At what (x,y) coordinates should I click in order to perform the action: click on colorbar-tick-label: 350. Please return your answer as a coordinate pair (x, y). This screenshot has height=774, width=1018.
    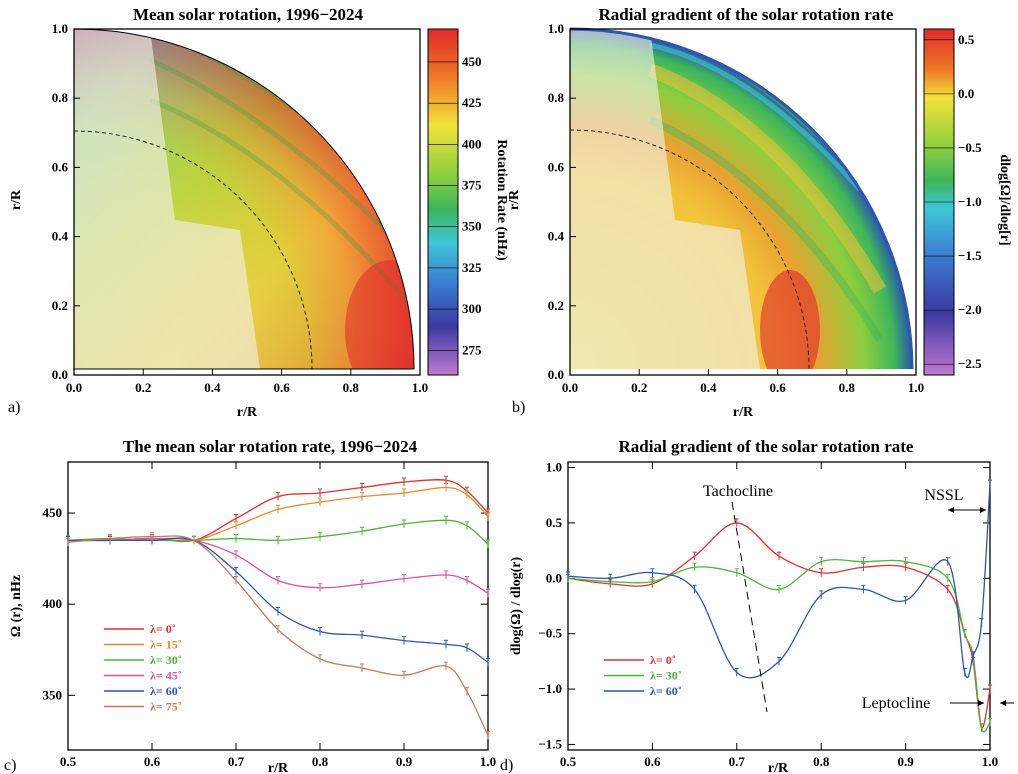
    Looking at the image, I should click on (472, 226).